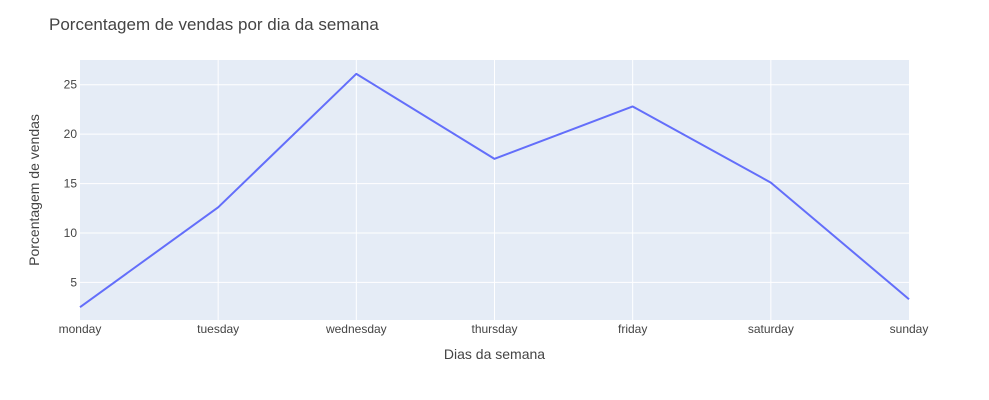  I want to click on y-tick-label: 5, so click(73, 282).